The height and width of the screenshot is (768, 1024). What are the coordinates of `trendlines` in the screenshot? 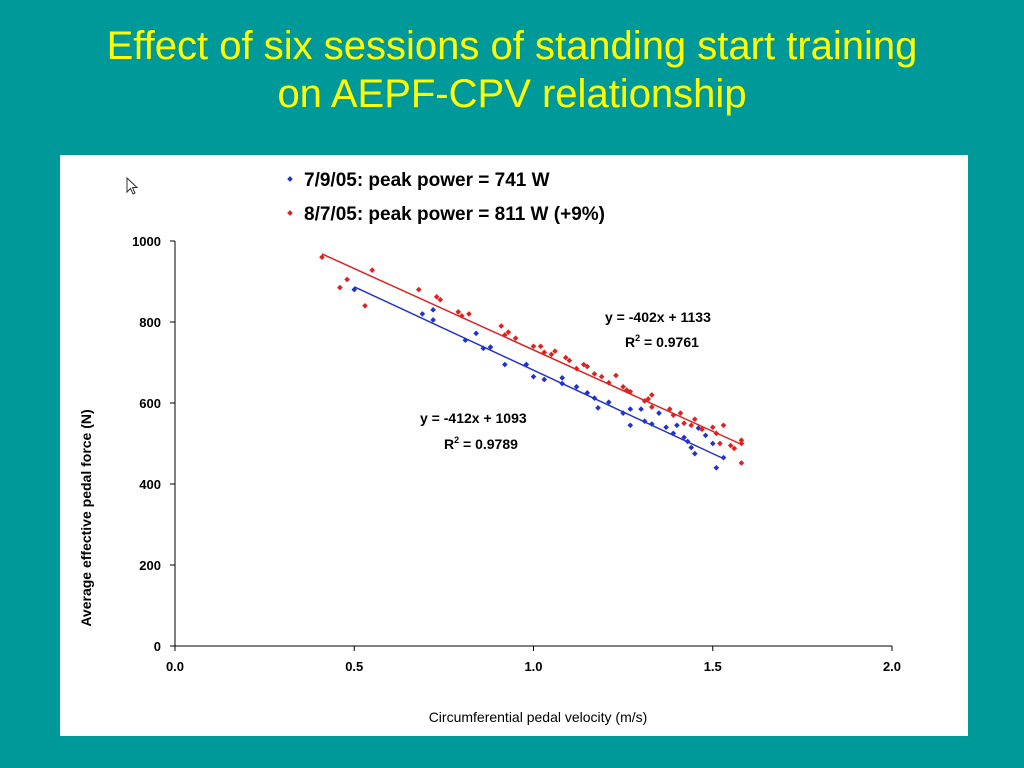 It's located at (531, 356).